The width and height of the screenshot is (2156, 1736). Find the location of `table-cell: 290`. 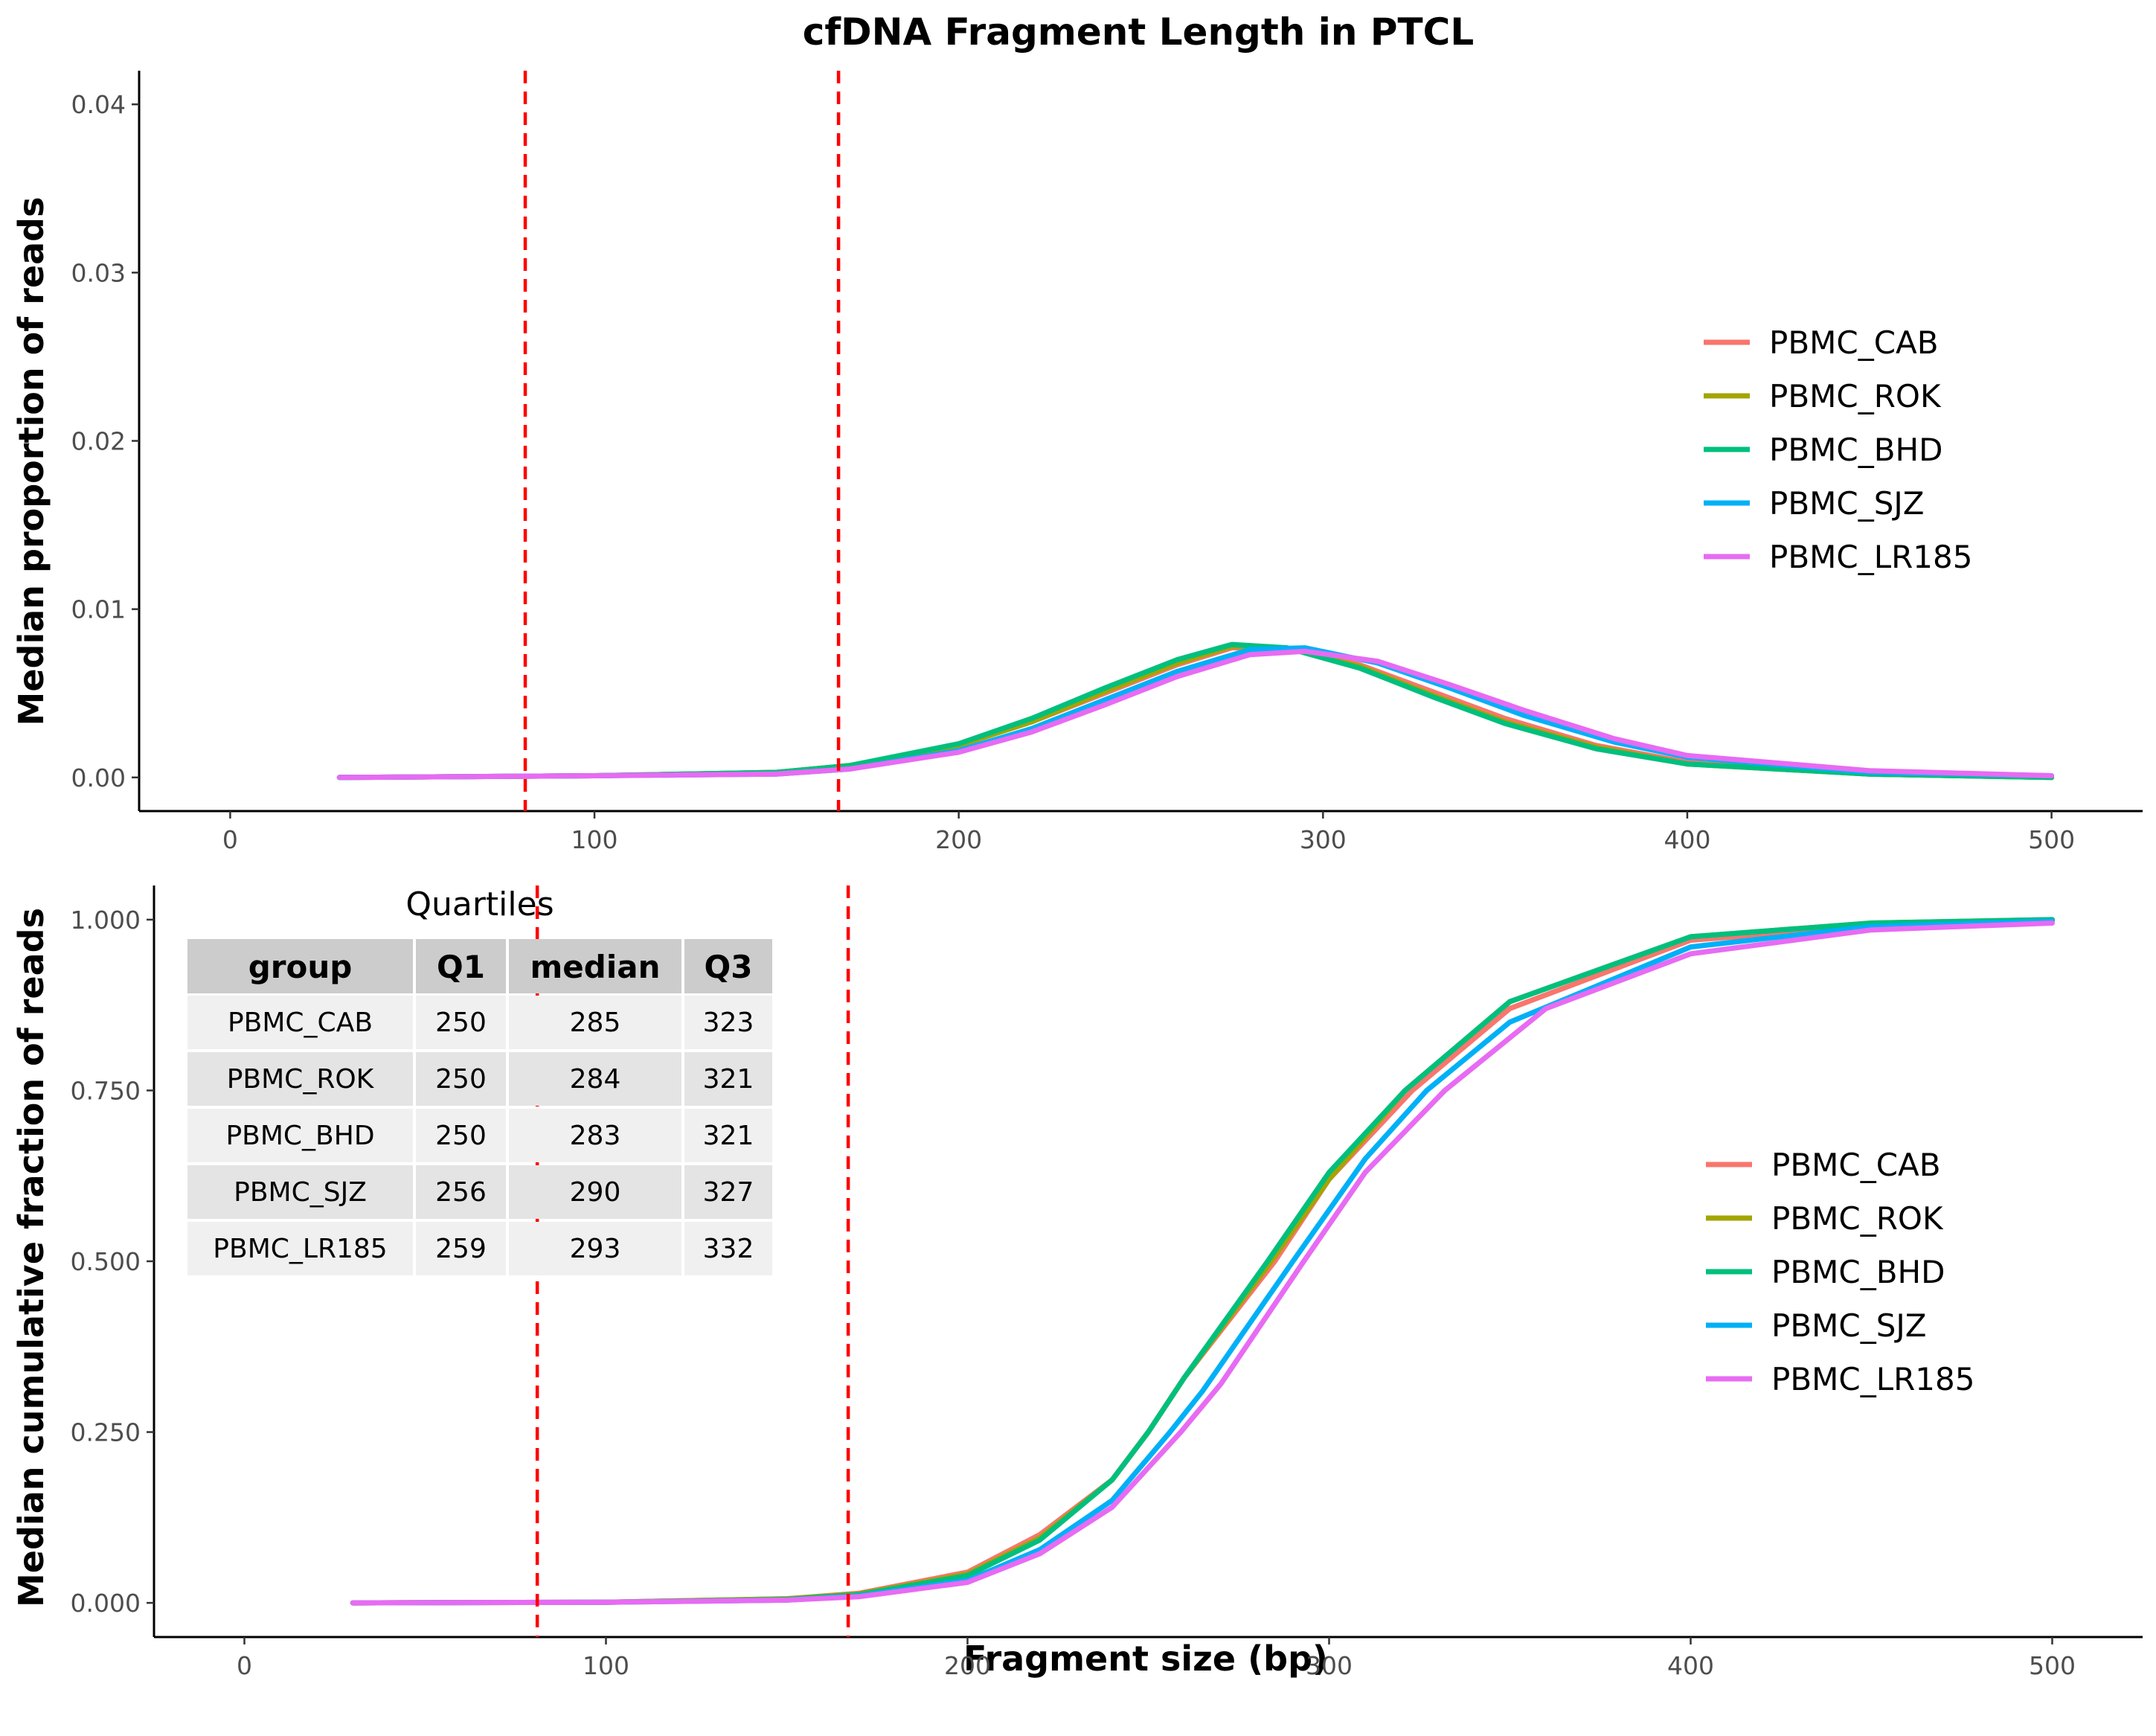

table-cell: 290 is located at coordinates (595, 1192).